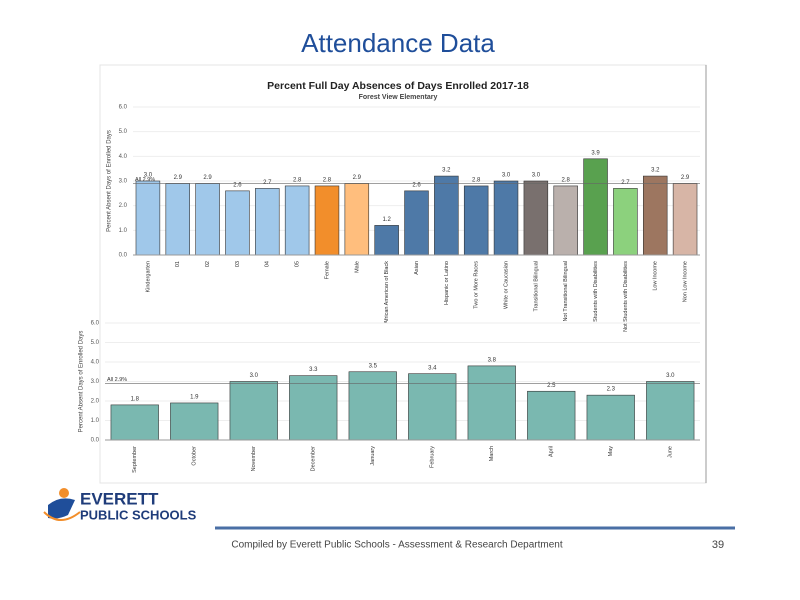 The height and width of the screenshot is (600, 800). I want to click on logo-figure, so click(61, 508).